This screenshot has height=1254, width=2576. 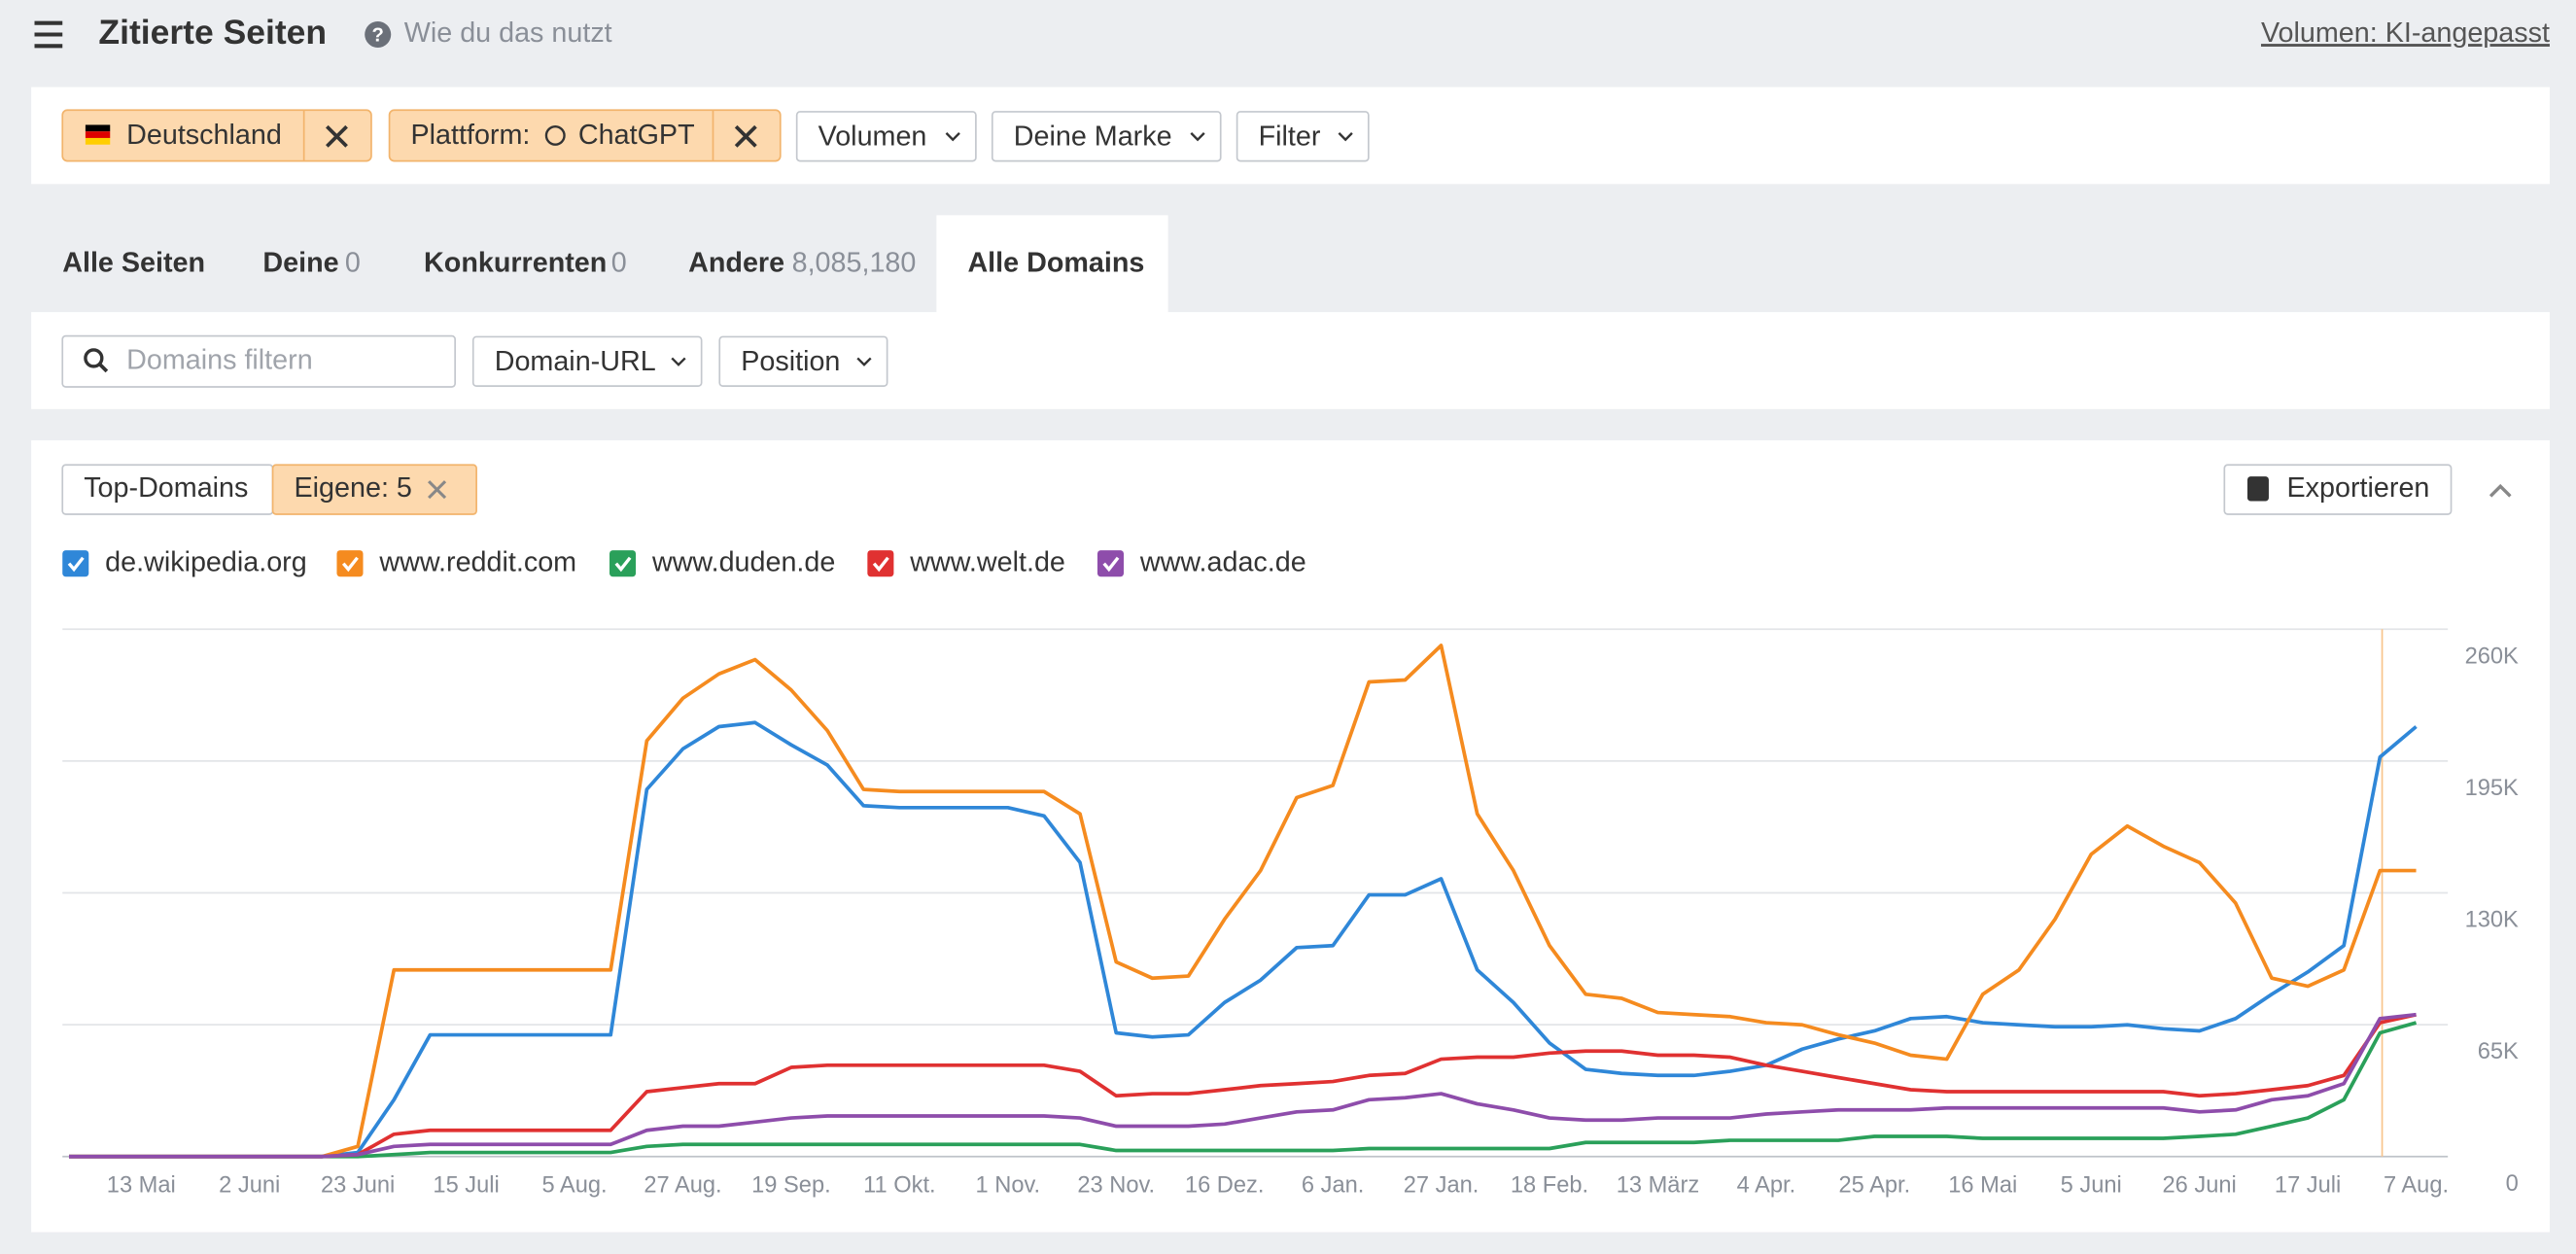 I want to click on y-tick-label: 130K, so click(x=2492, y=920).